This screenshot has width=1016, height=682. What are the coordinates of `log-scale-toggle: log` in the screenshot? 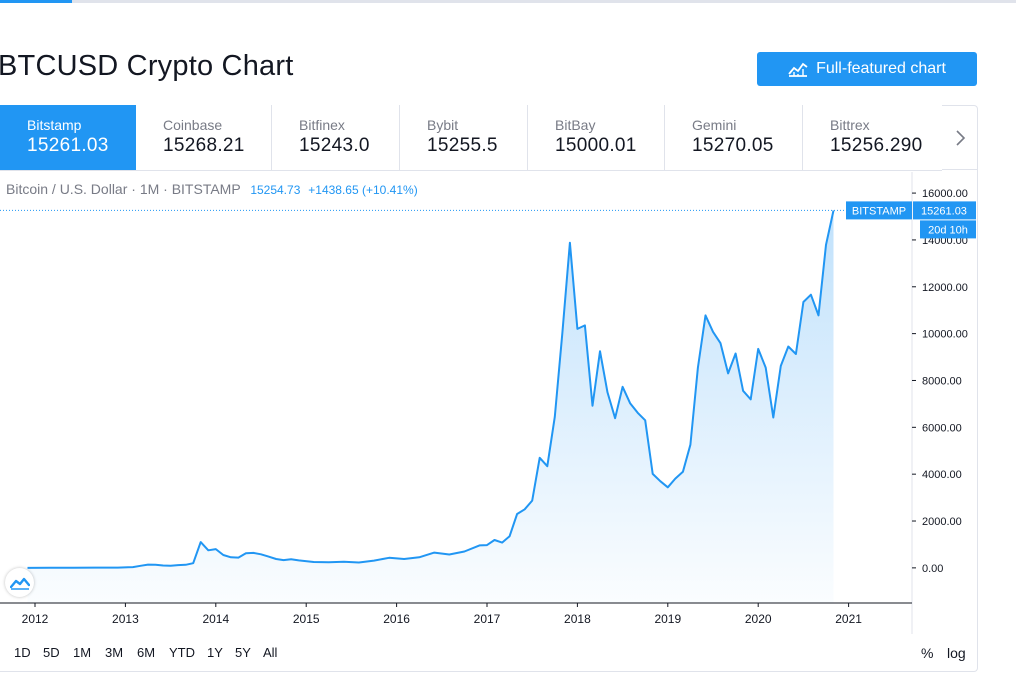 It's located at (956, 653).